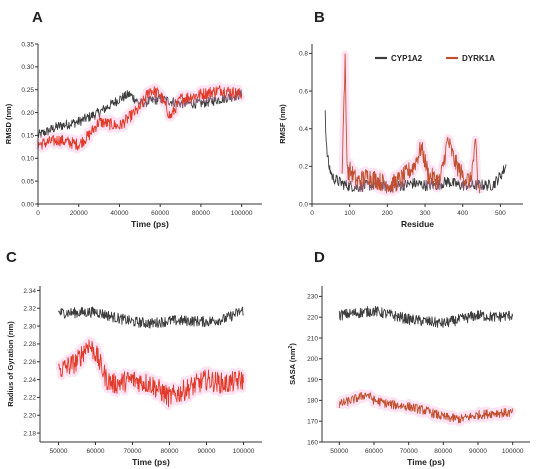  Describe the element at coordinates (29, 344) in the screenshot. I see `y-tick-label: 2.28` at that location.